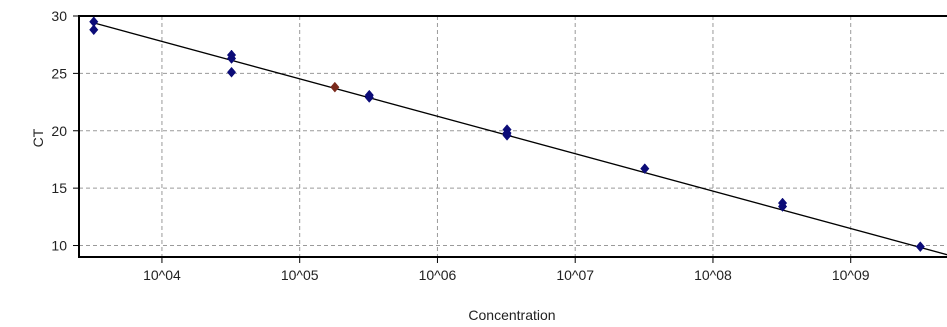  Describe the element at coordinates (59, 73) in the screenshot. I see `y-tick-label: 25` at that location.